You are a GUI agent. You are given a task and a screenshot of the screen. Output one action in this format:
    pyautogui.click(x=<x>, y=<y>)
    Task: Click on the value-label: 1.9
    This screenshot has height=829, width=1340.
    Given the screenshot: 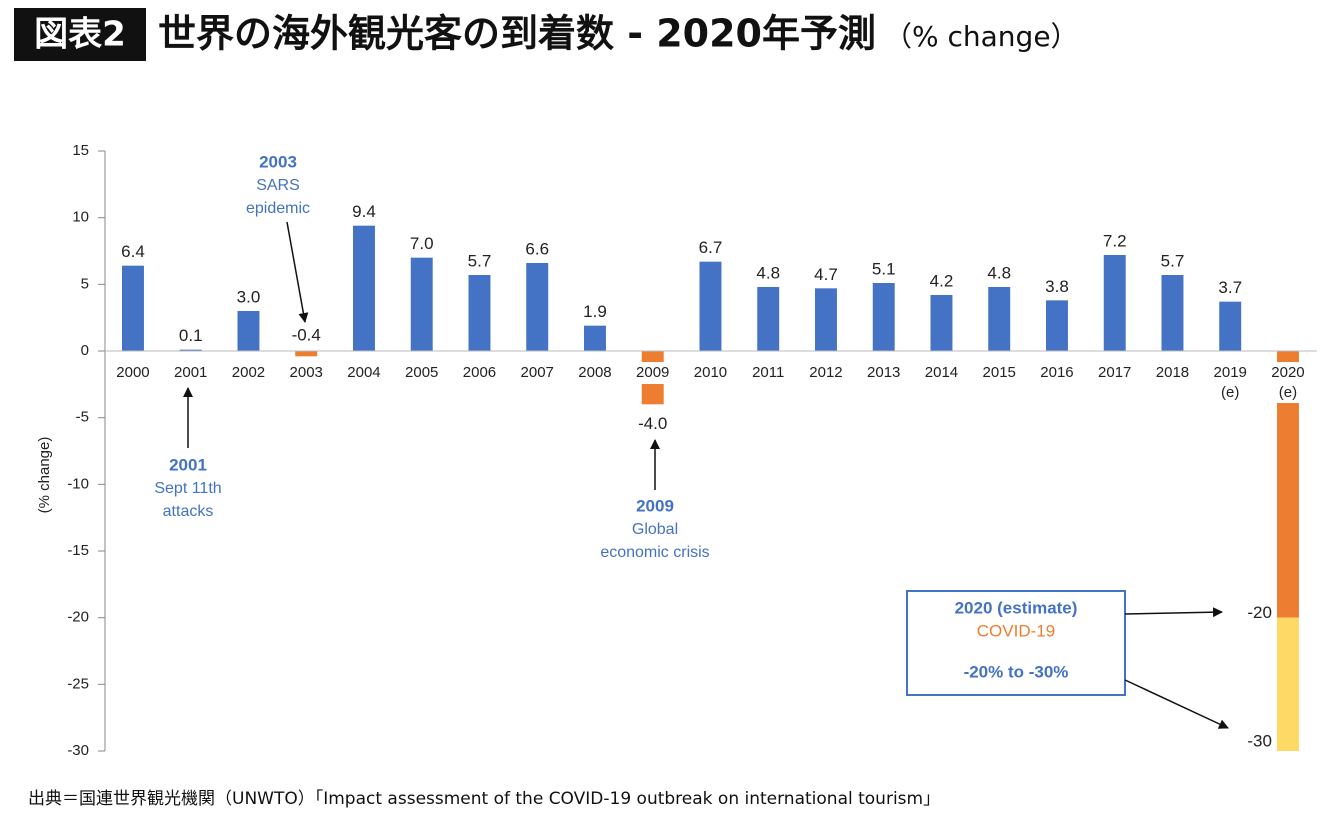 What is the action you would take?
    pyautogui.click(x=595, y=311)
    